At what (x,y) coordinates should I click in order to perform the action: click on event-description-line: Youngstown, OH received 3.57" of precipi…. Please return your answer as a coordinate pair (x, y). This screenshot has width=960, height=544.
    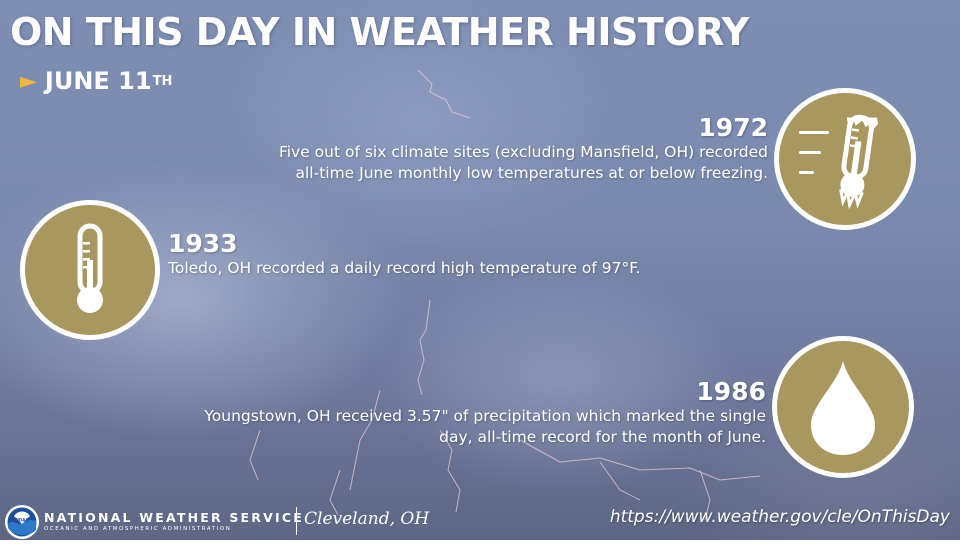
    Looking at the image, I should click on (485, 416).